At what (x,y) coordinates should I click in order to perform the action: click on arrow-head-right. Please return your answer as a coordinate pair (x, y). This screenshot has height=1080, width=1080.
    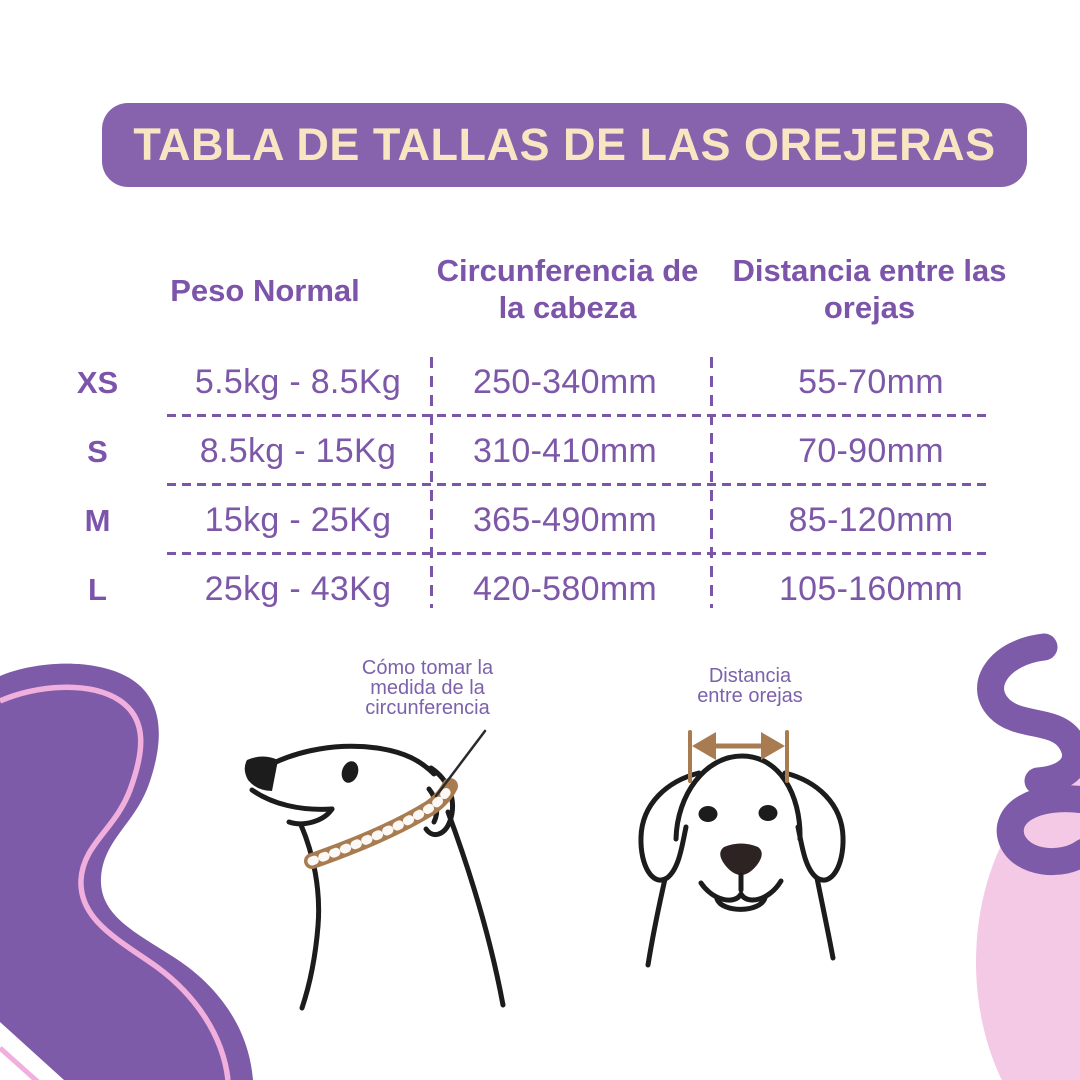
    Looking at the image, I should click on (773, 746).